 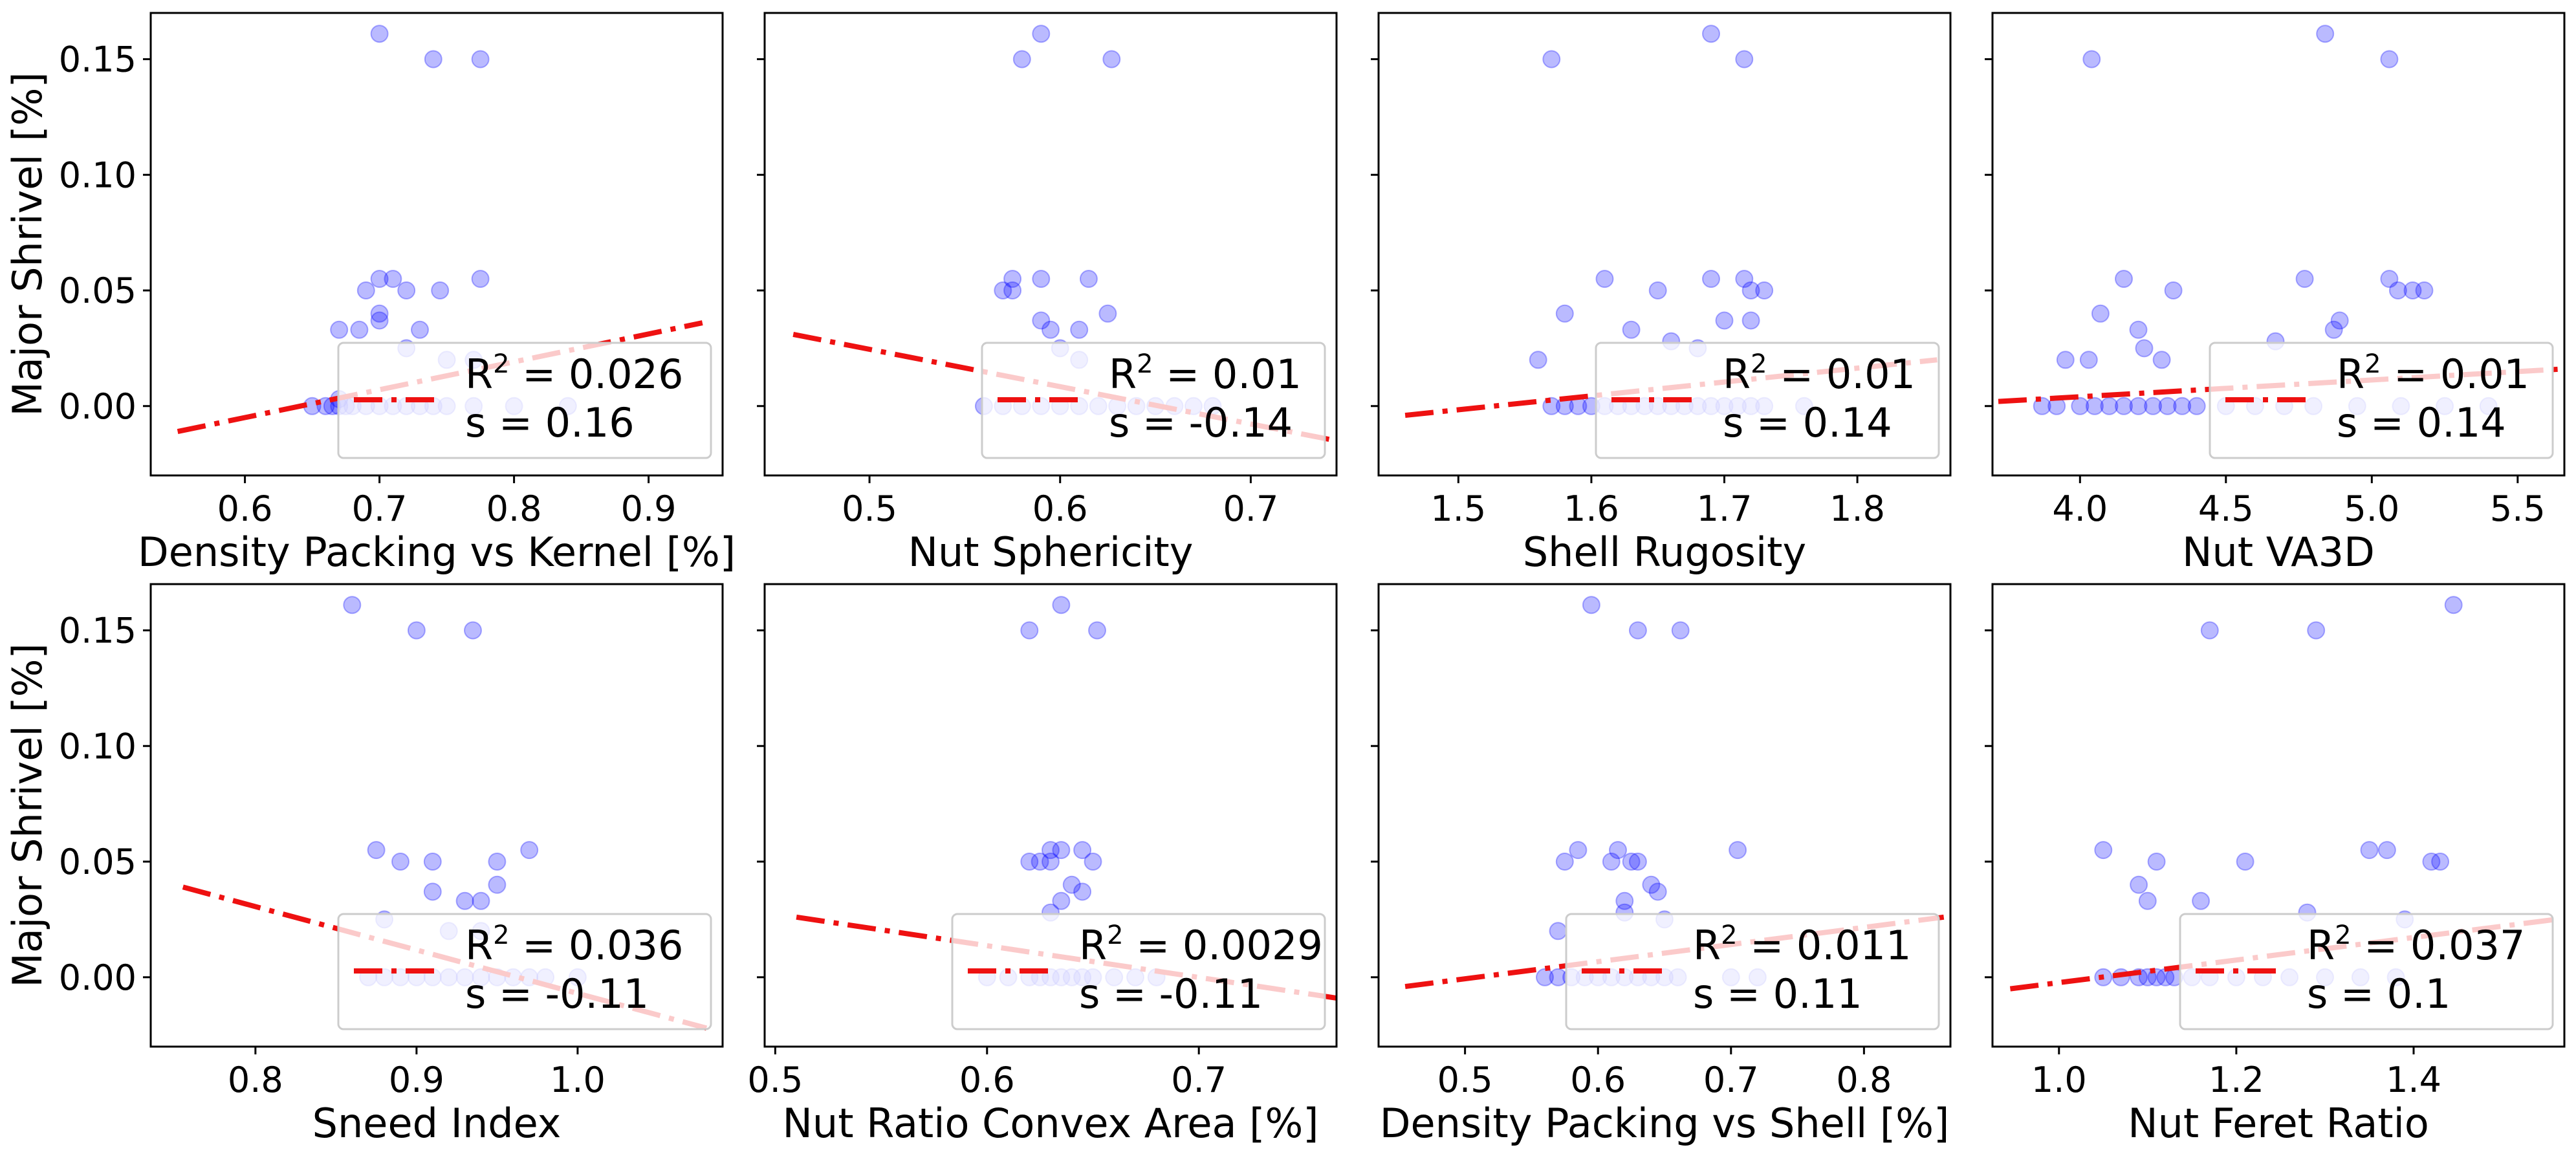 I want to click on legend-r2-text: R2 = 0.037, so click(x=2416, y=944).